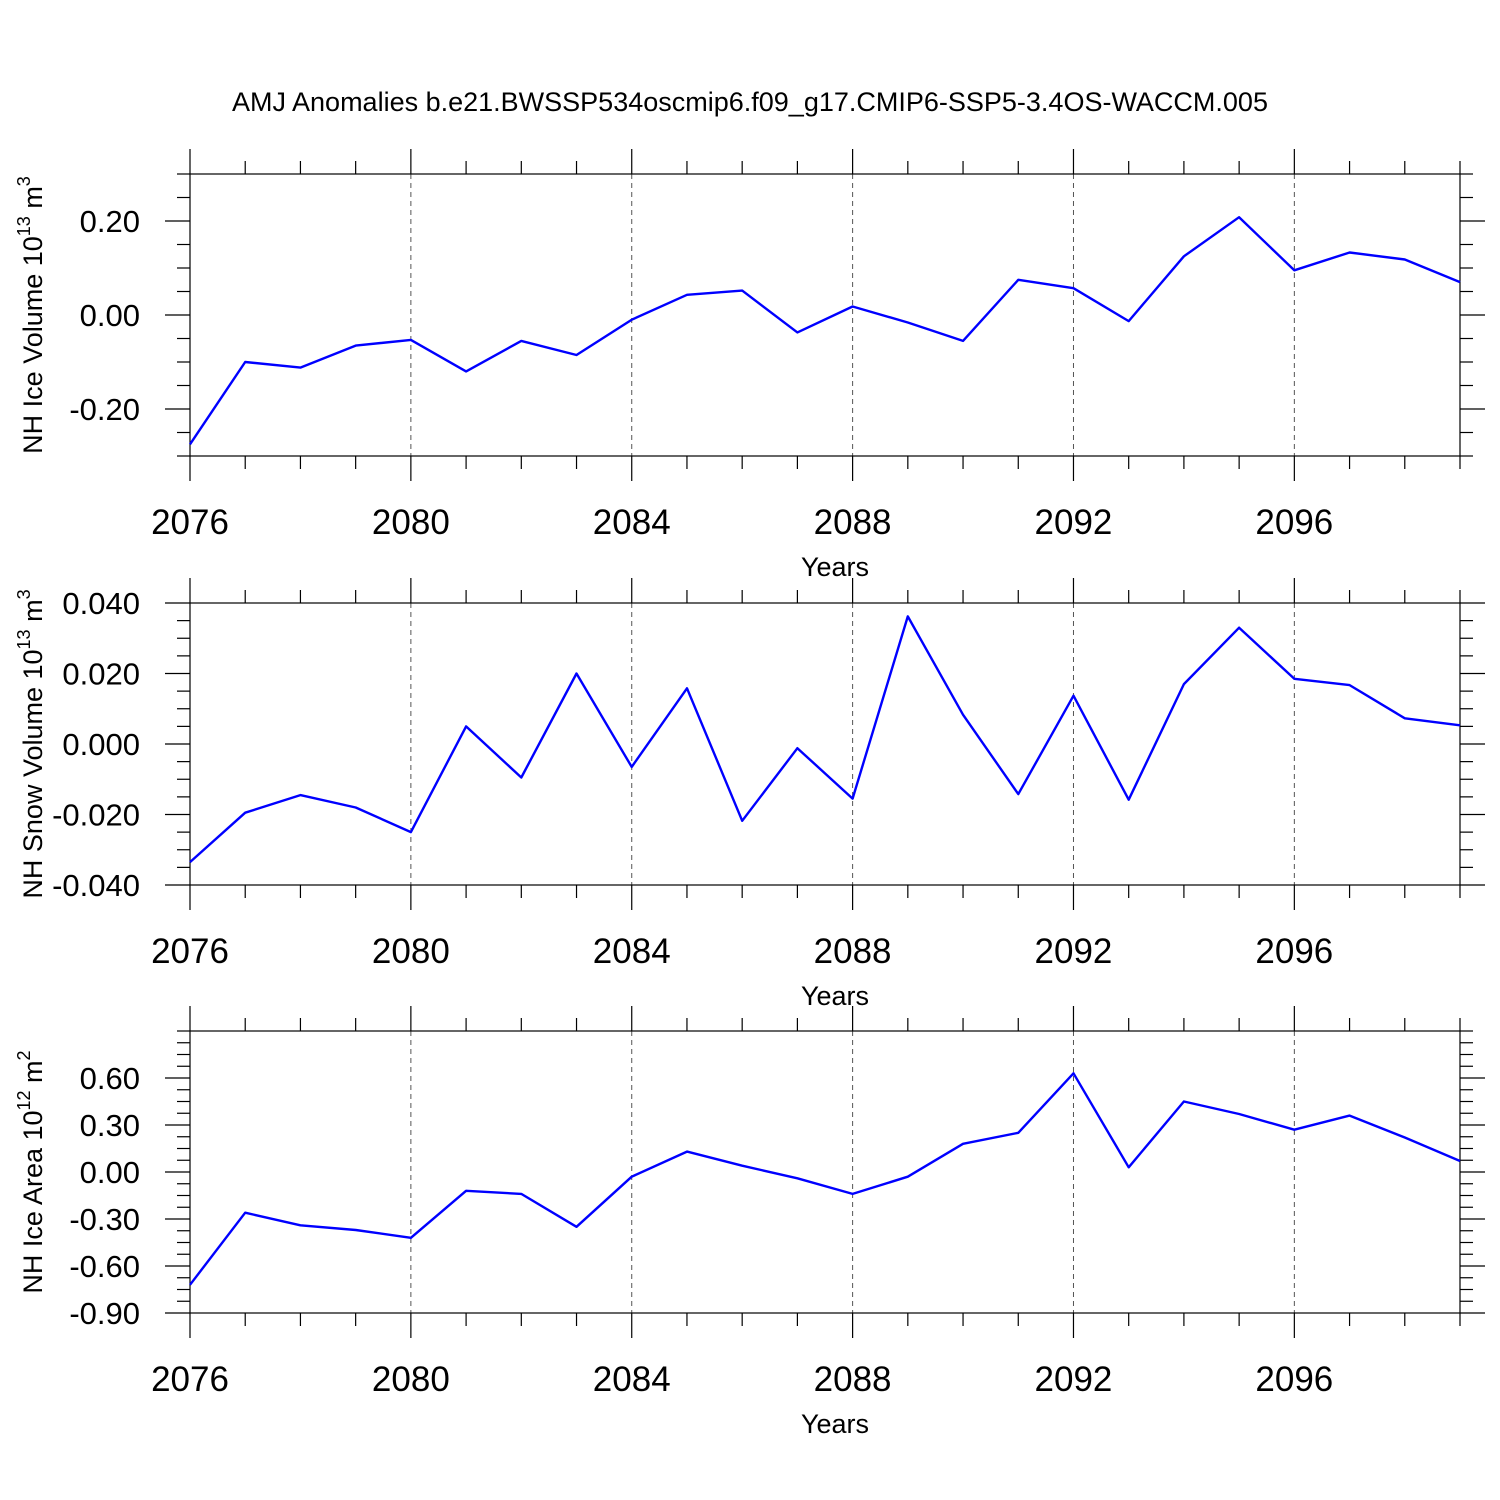 This screenshot has height=1500, width=1500. What do you see at coordinates (104, 409) in the screenshot?
I see `y-tick-label: -0.20` at bounding box center [104, 409].